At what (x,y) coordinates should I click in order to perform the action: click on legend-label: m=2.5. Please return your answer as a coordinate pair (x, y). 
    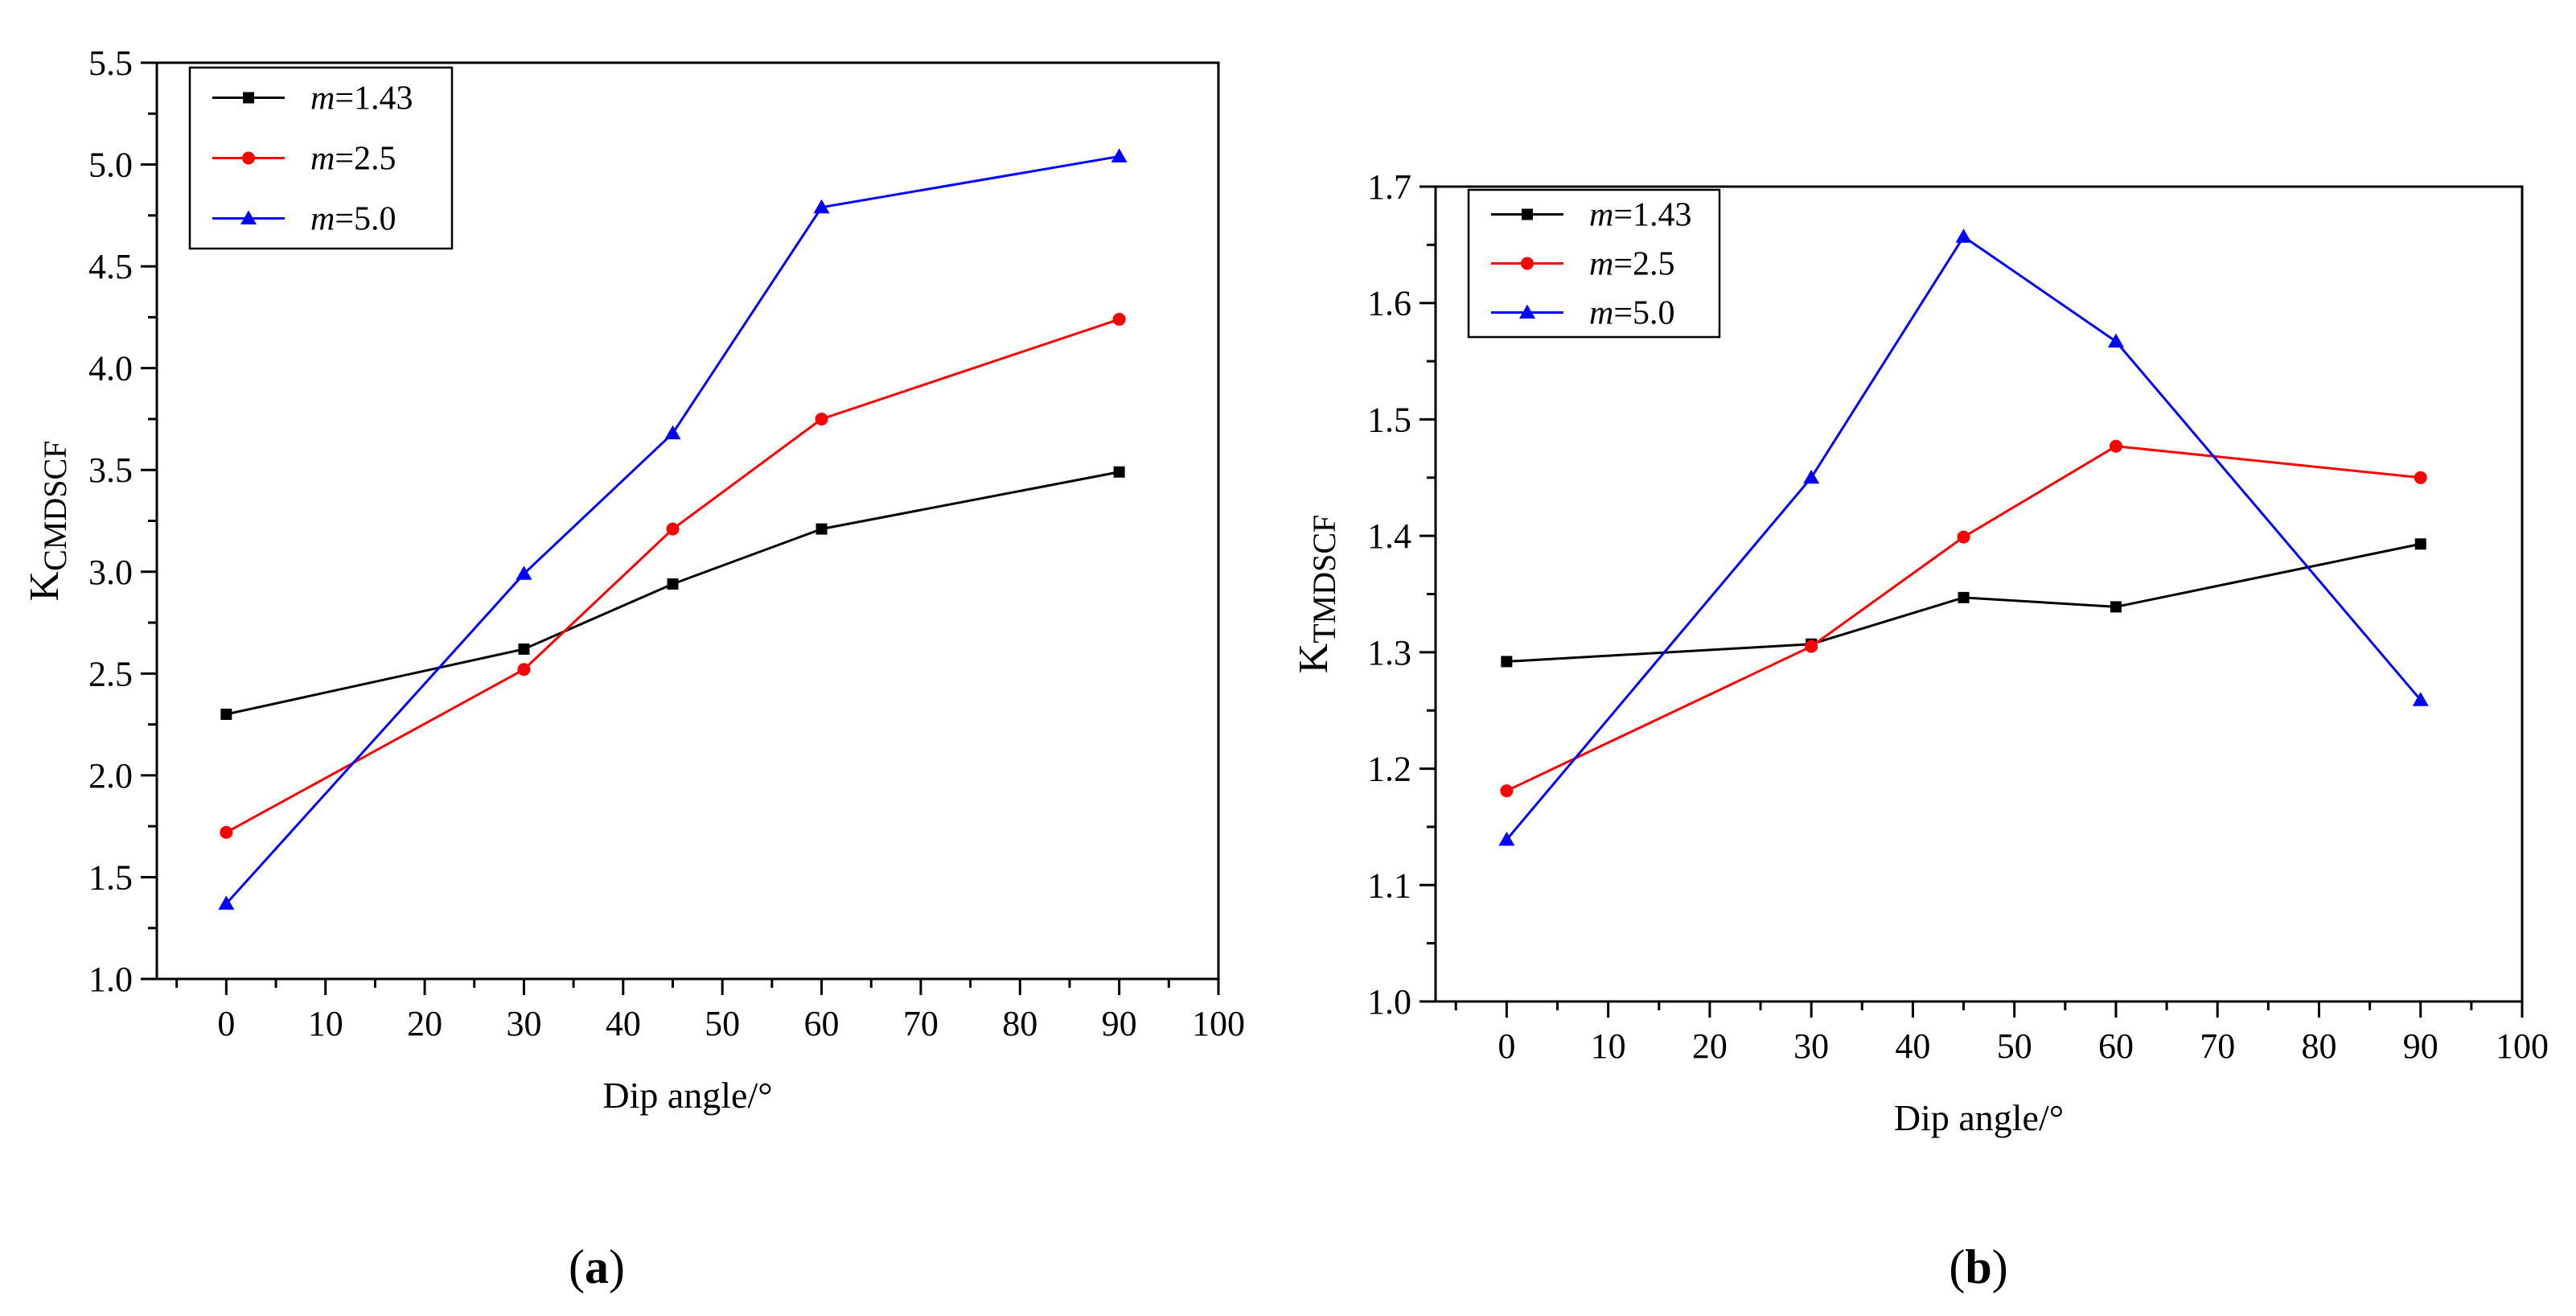
    Looking at the image, I should click on (353, 159).